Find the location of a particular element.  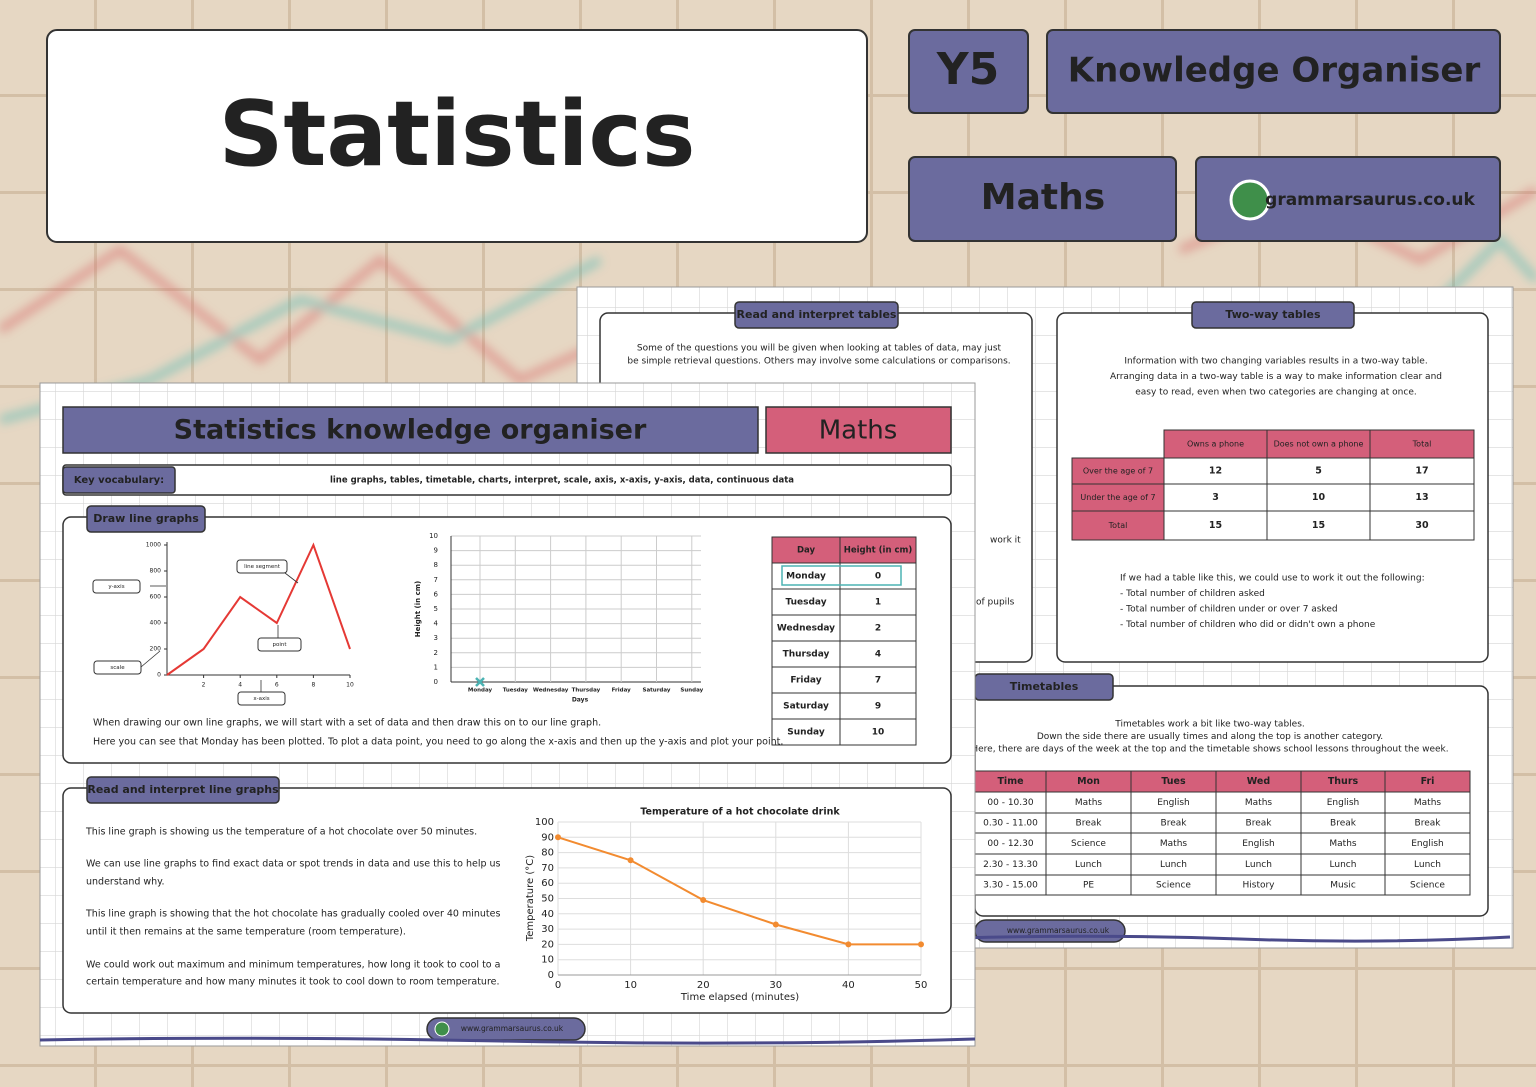

table-value: Sunday is located at coordinates (806, 733).